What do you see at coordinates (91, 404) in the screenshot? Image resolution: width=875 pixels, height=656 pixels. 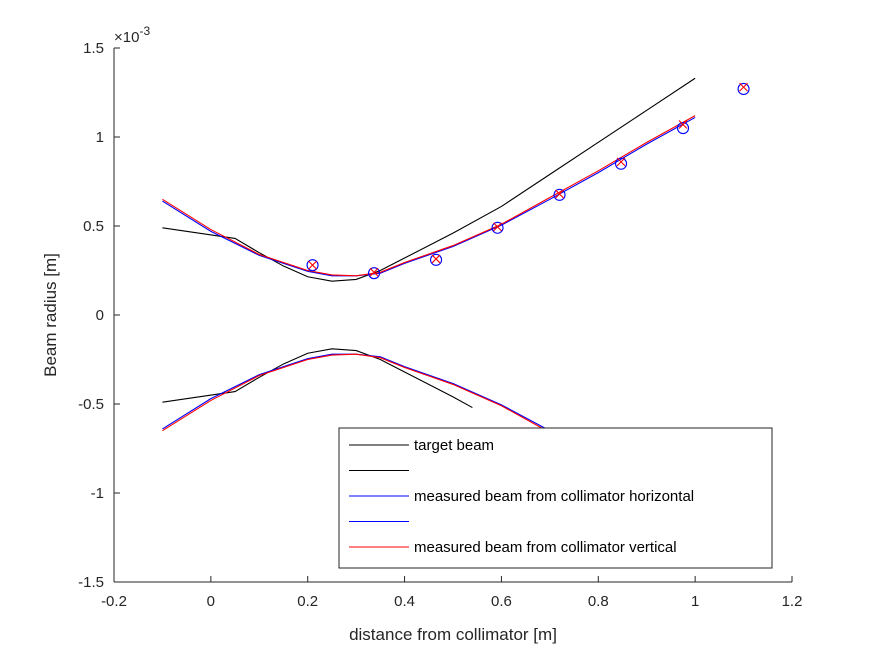 I see `y-tick-label: -0.5` at bounding box center [91, 404].